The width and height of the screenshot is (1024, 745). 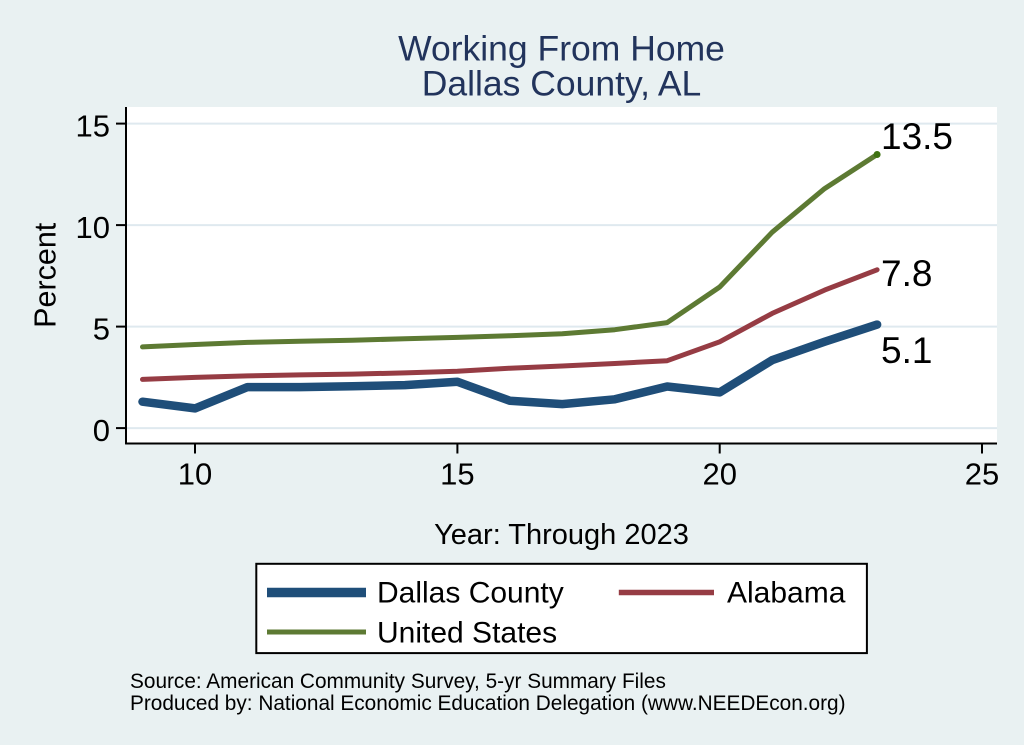 I want to click on svg-text: United States, so click(x=467, y=633).